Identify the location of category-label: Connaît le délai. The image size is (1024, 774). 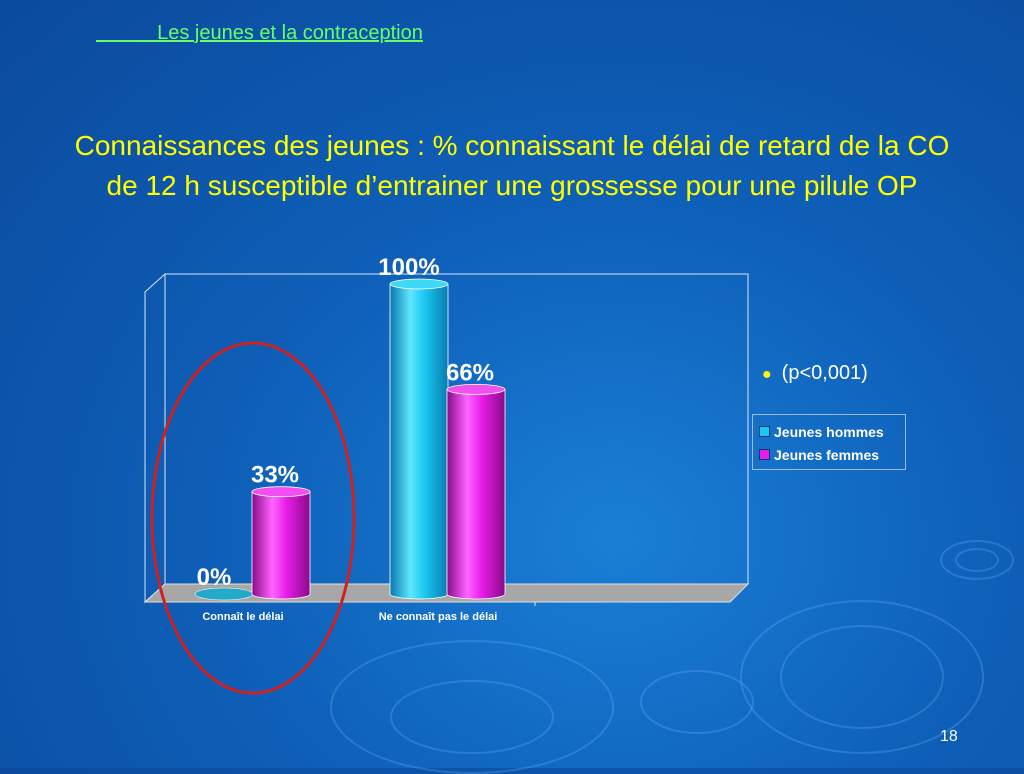
(242, 617).